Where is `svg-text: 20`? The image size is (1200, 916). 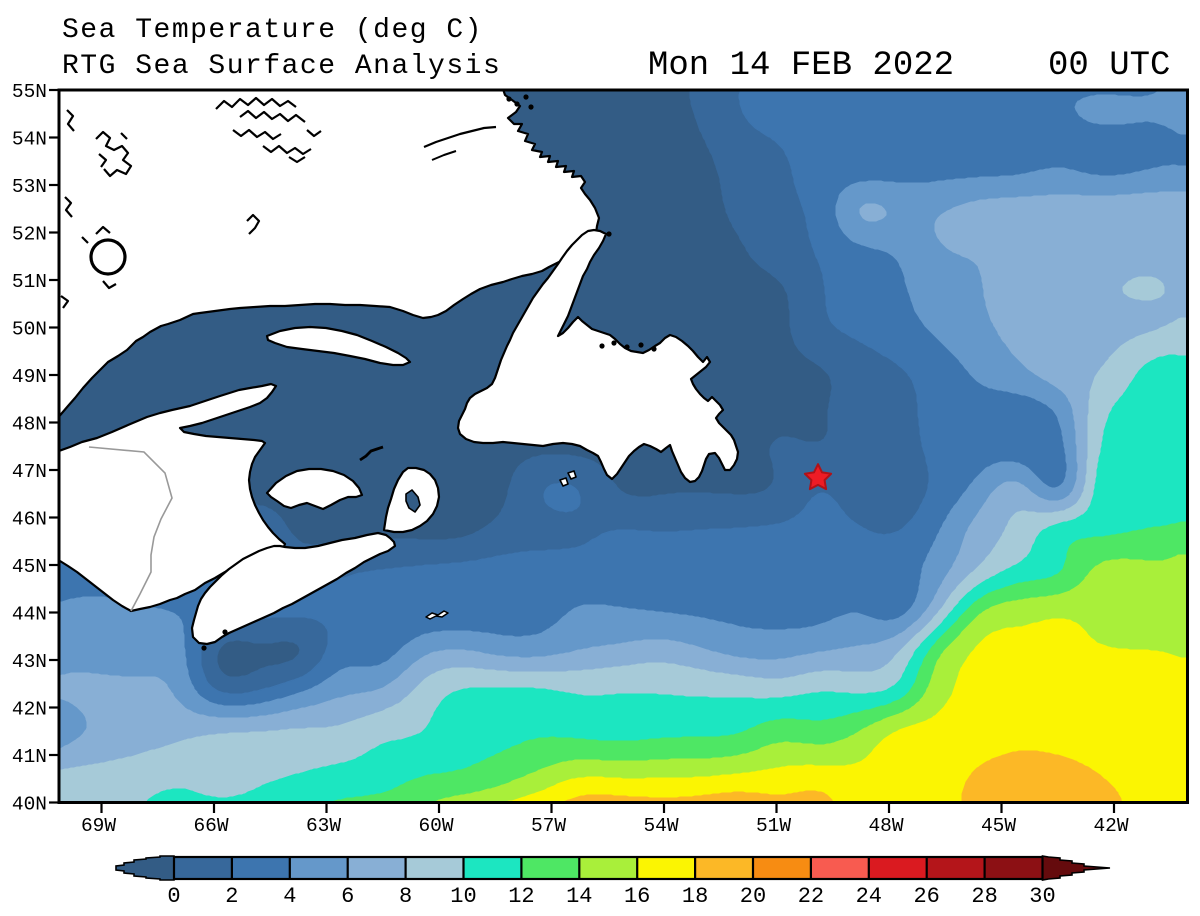
svg-text: 20 is located at coordinates (753, 896).